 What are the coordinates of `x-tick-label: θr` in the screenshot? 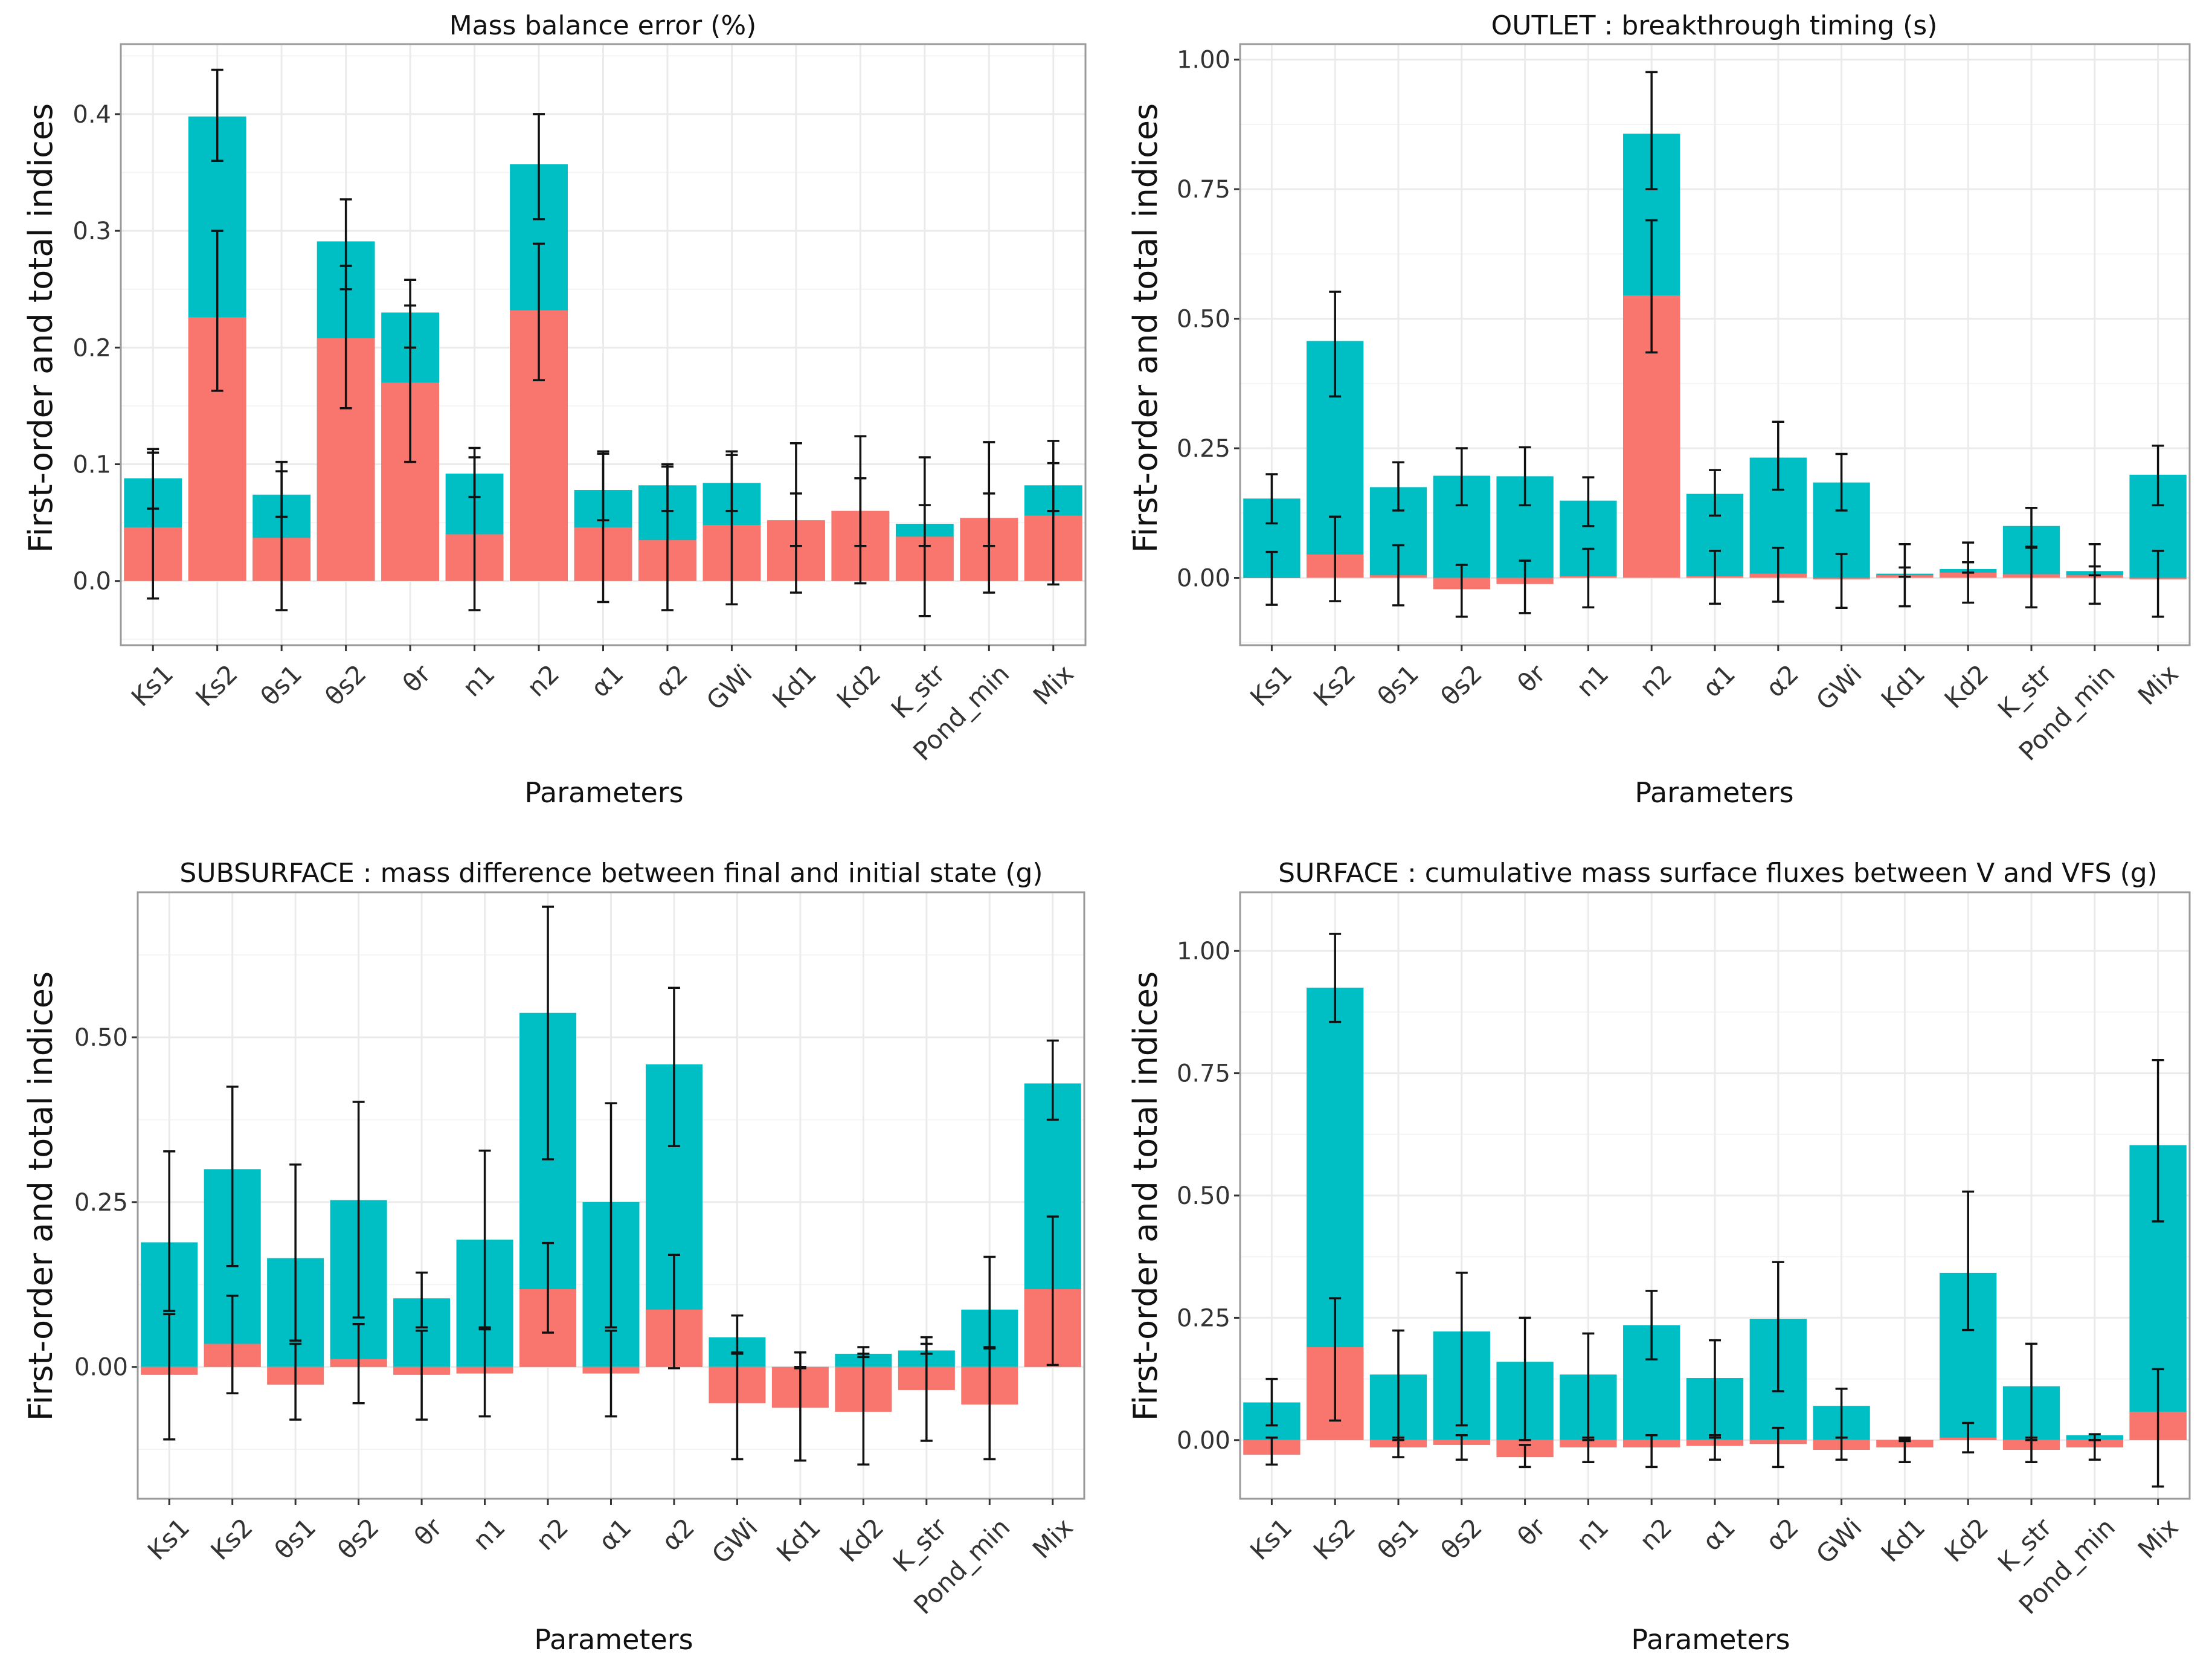 It's located at (1532, 678).